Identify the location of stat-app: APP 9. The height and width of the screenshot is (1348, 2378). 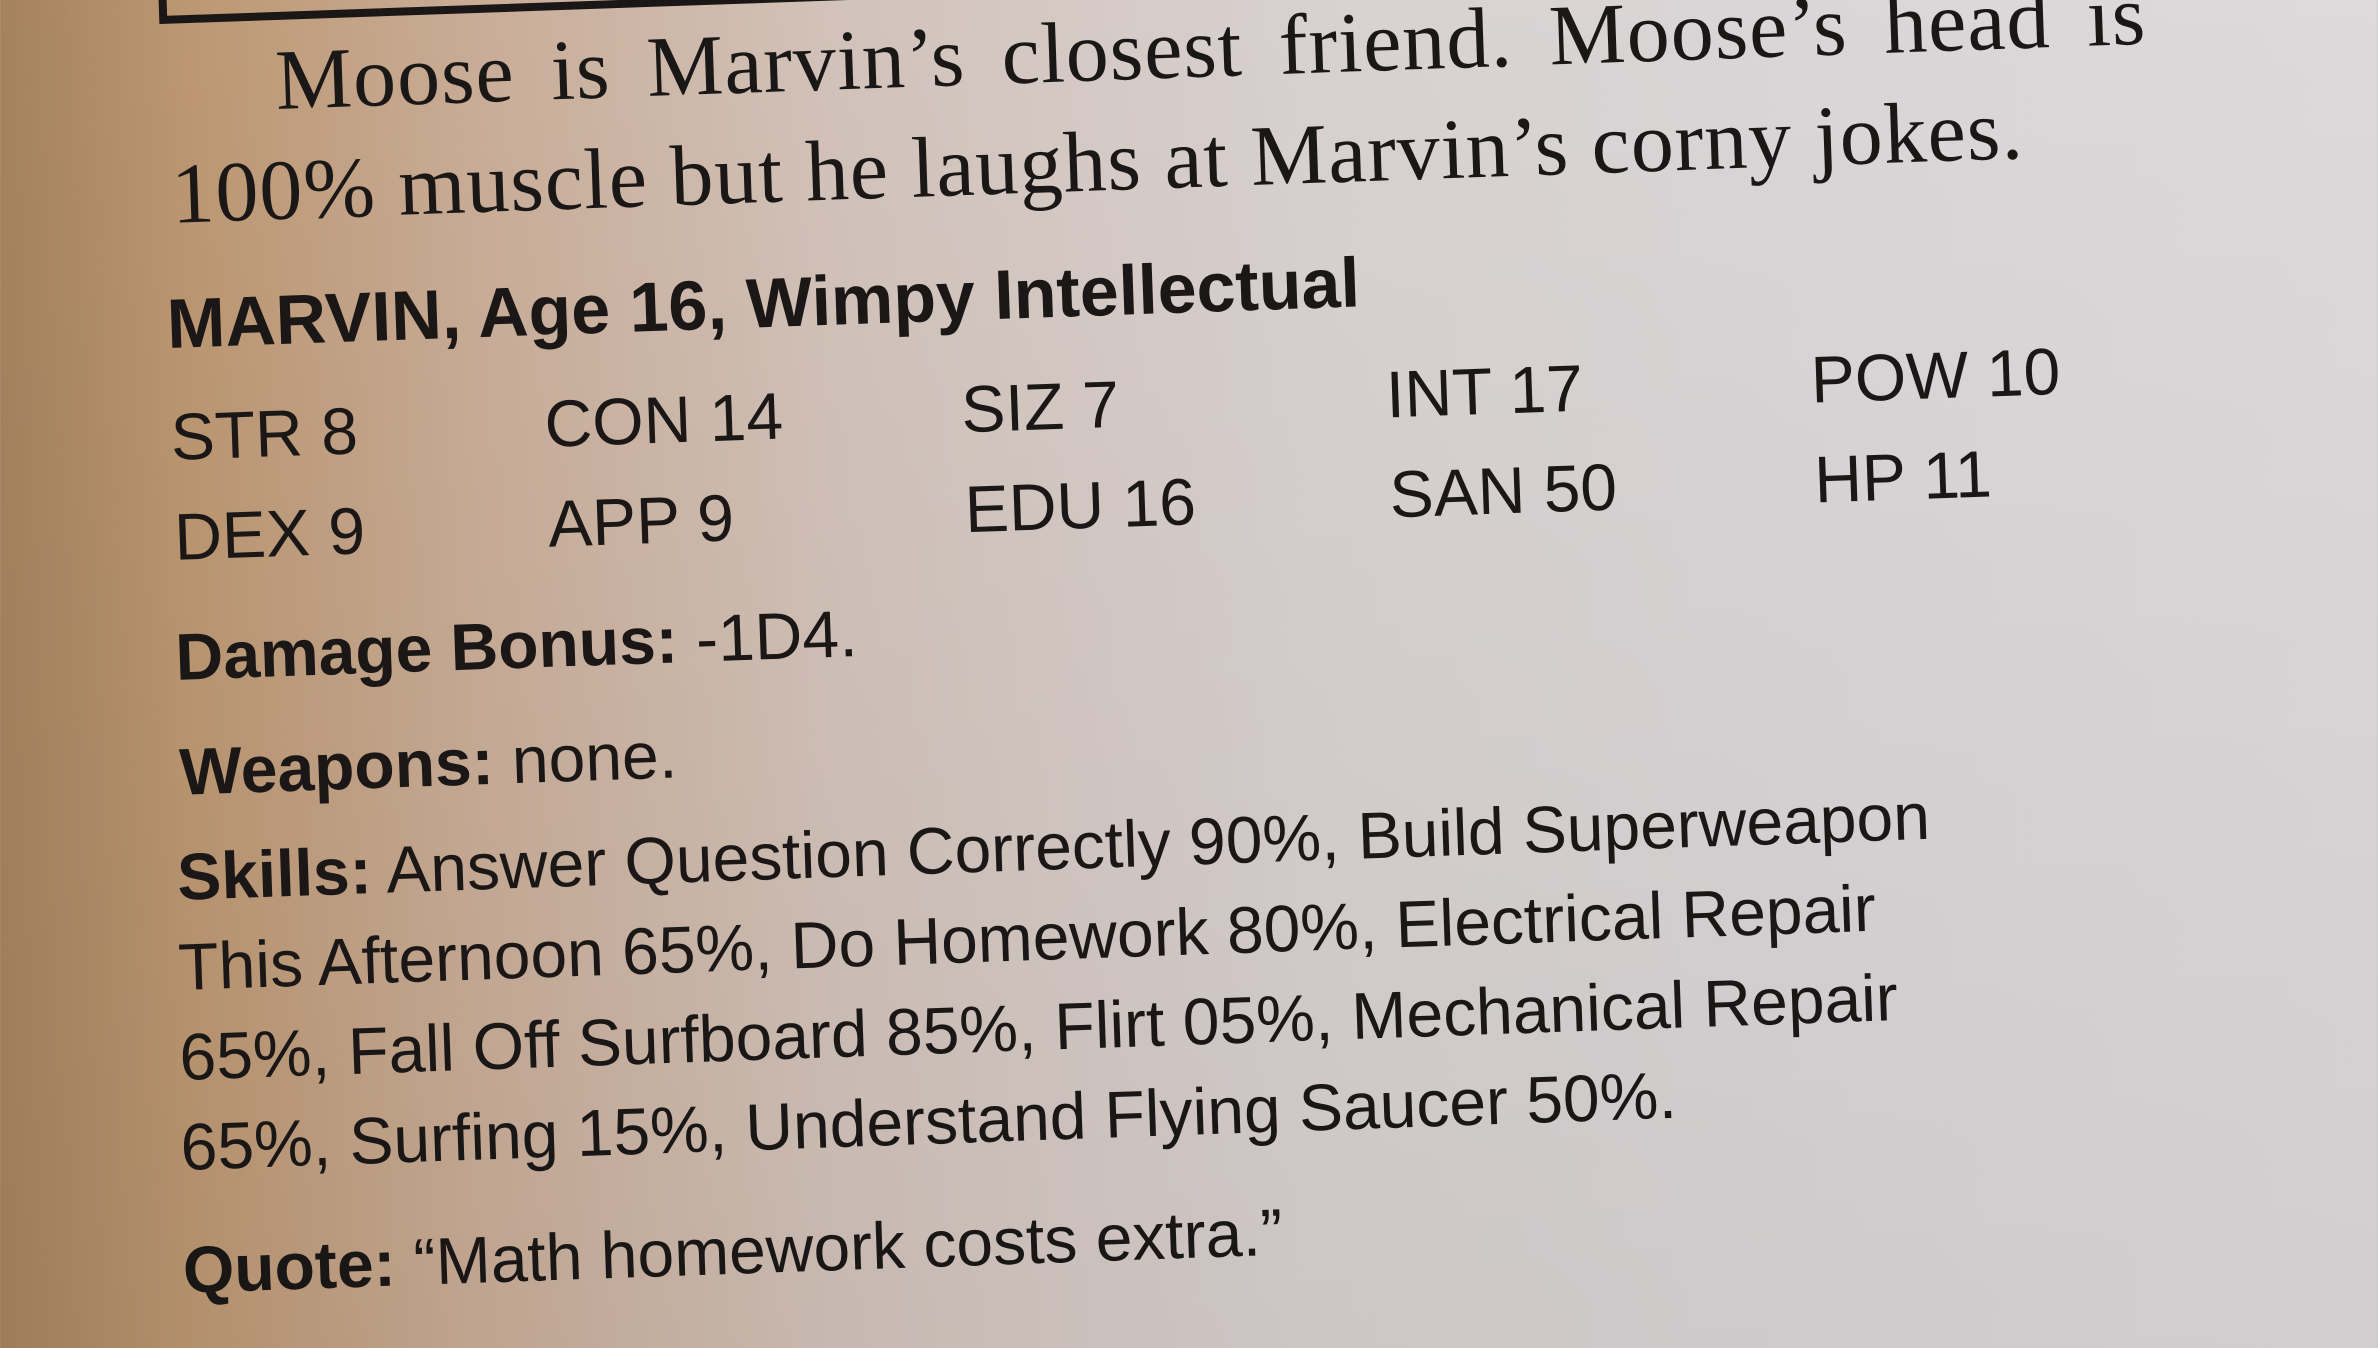
(641, 520).